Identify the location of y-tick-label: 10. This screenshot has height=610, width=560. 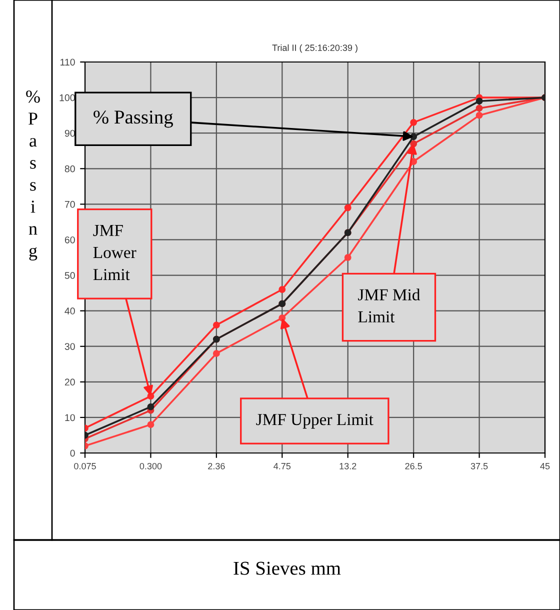
(70, 418).